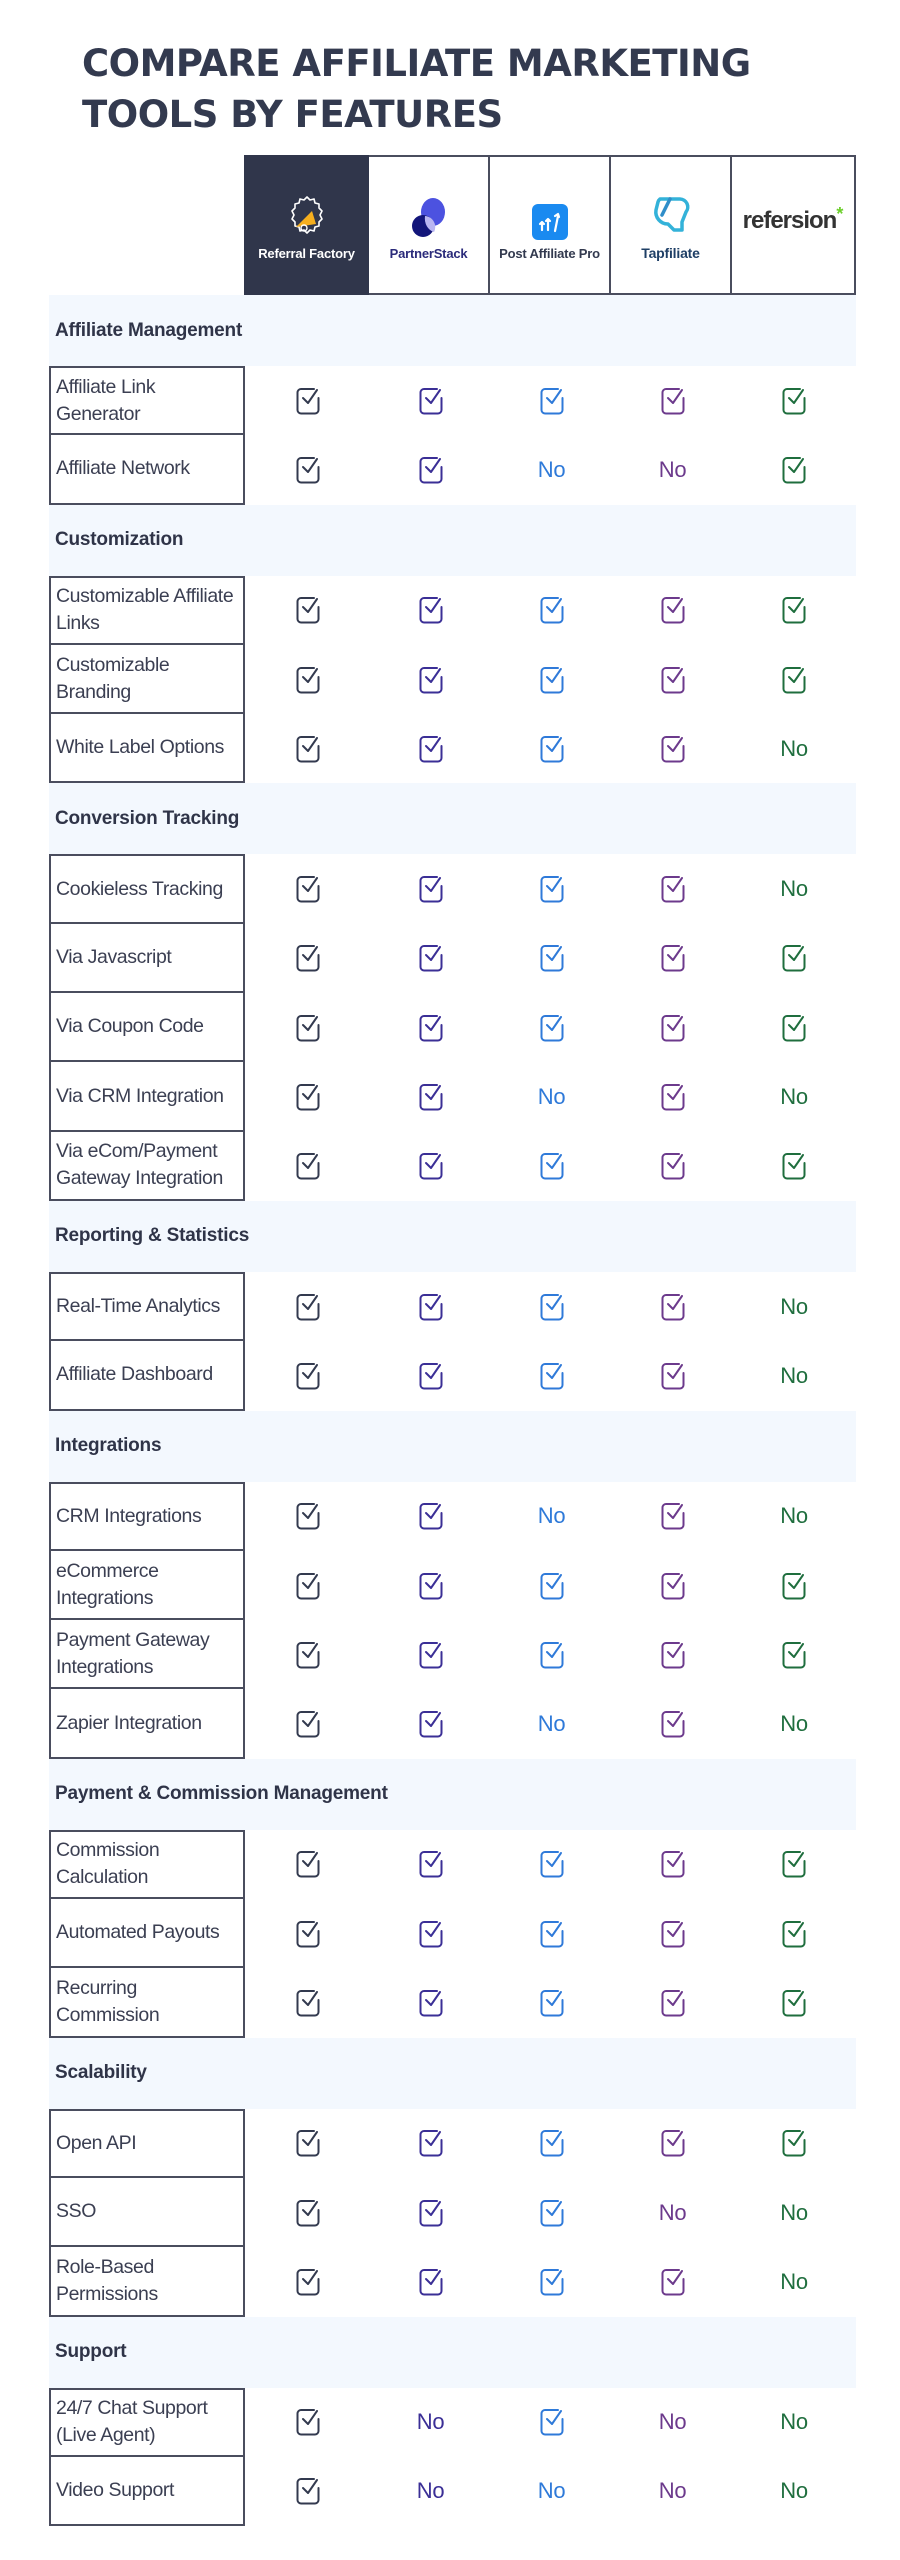  What do you see at coordinates (452, 1236) in the screenshot?
I see `section-header-reporting-statistics: Reporting & Statistics` at bounding box center [452, 1236].